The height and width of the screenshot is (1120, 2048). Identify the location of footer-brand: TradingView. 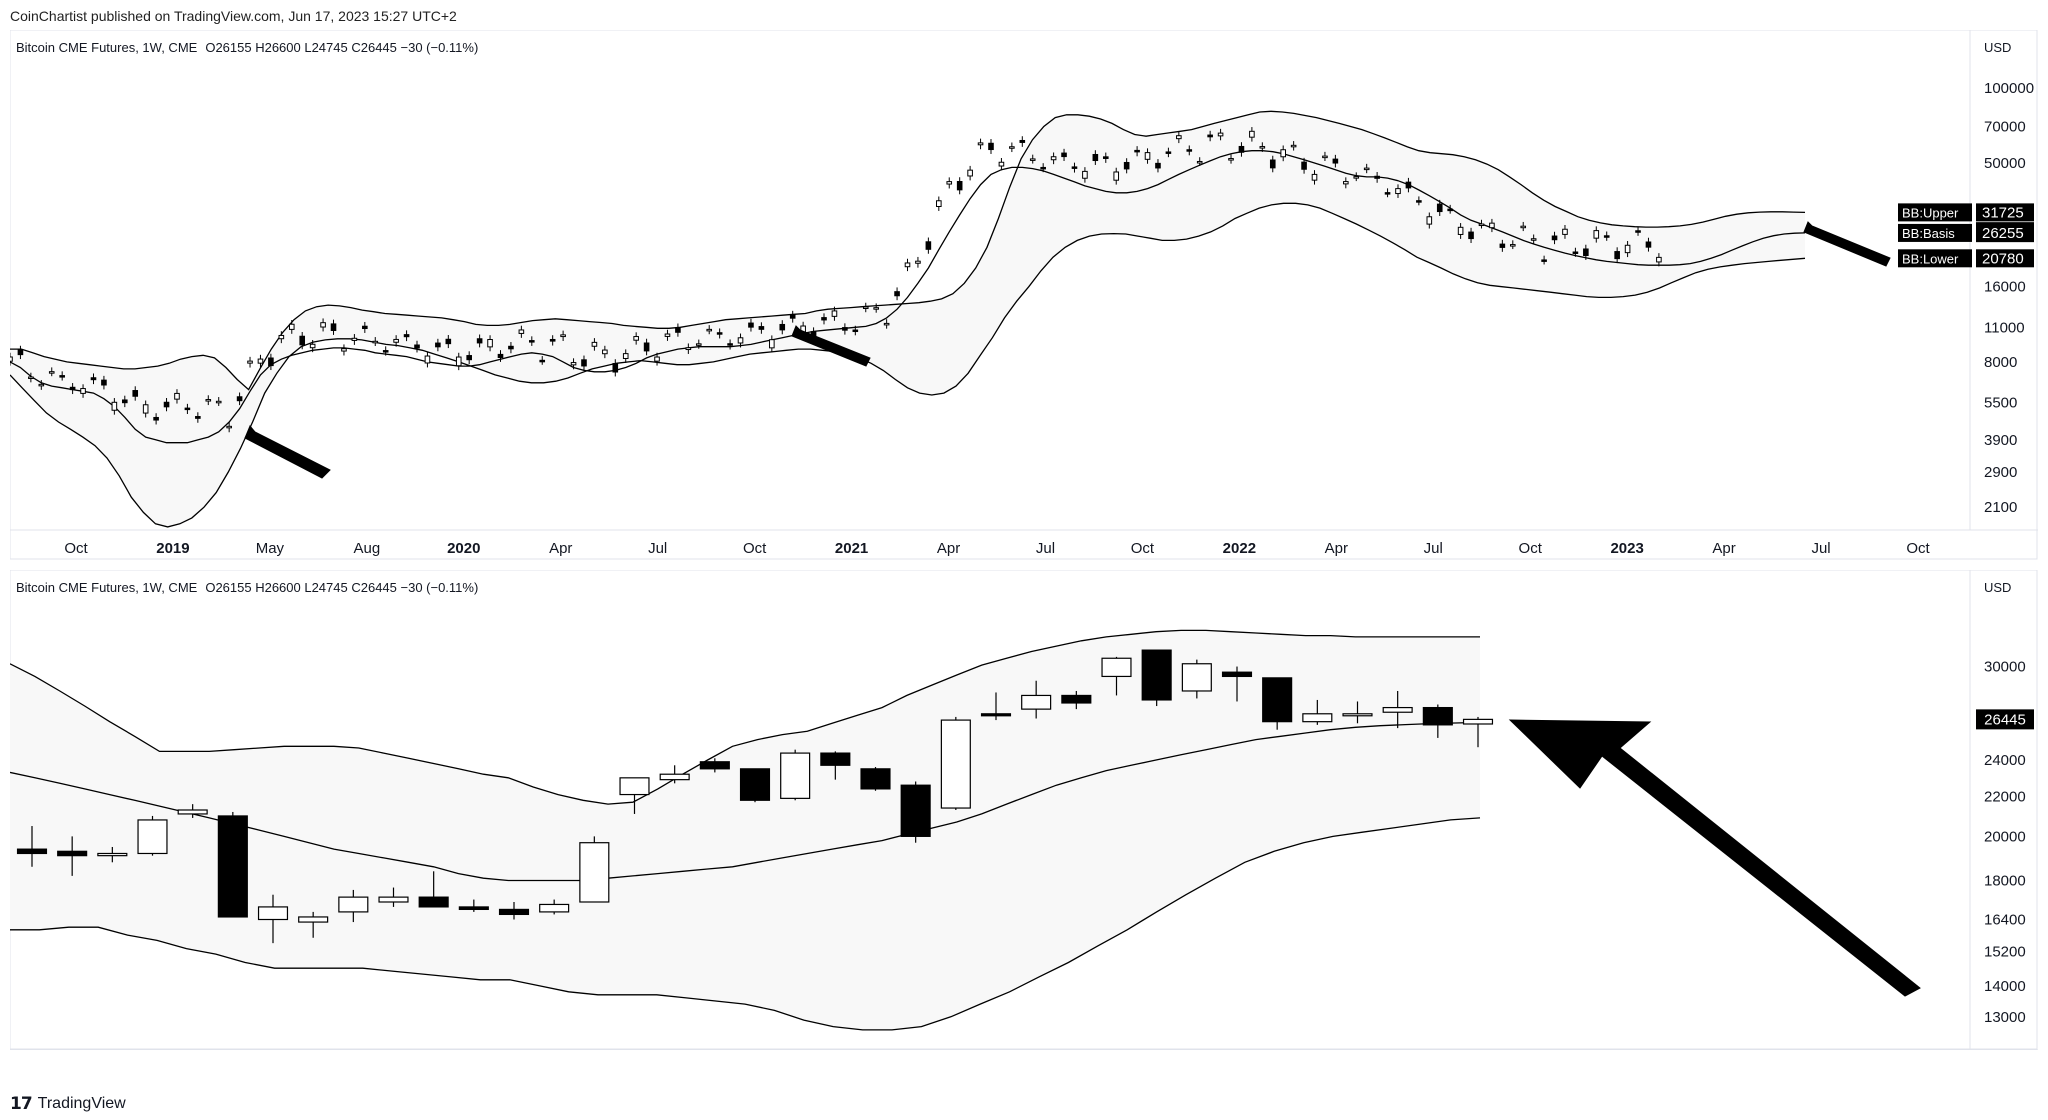
(81, 1103).